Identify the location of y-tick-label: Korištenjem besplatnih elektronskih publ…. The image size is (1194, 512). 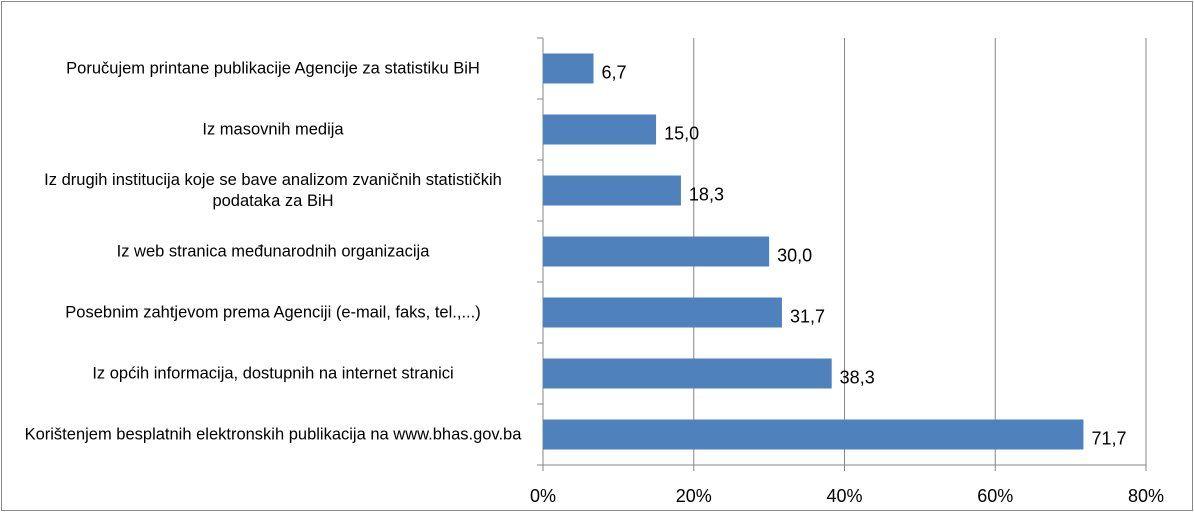
(273, 434).